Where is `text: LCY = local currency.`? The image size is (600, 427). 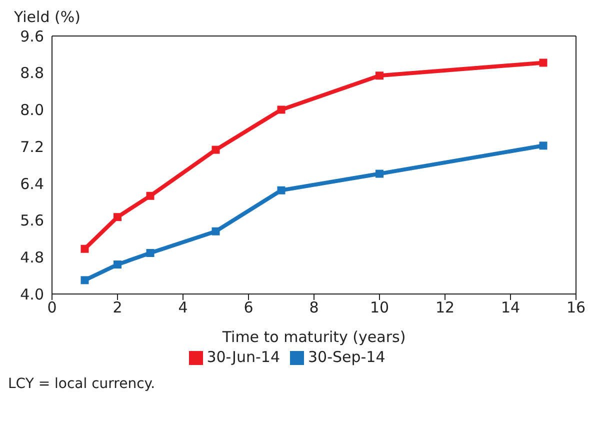 text: LCY = local currency. is located at coordinates (82, 384).